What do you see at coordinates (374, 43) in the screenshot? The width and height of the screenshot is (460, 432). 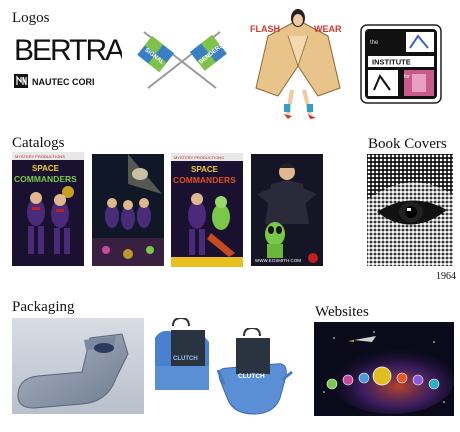 I see `institute-top-text: the` at bounding box center [374, 43].